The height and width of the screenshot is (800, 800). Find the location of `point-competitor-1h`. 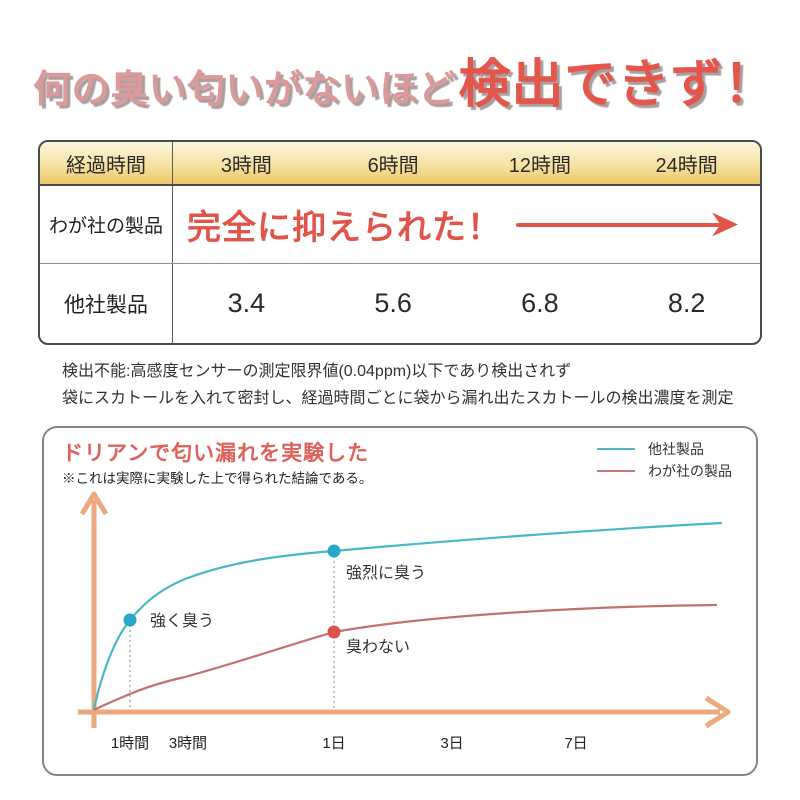

point-competitor-1h is located at coordinates (130, 620).